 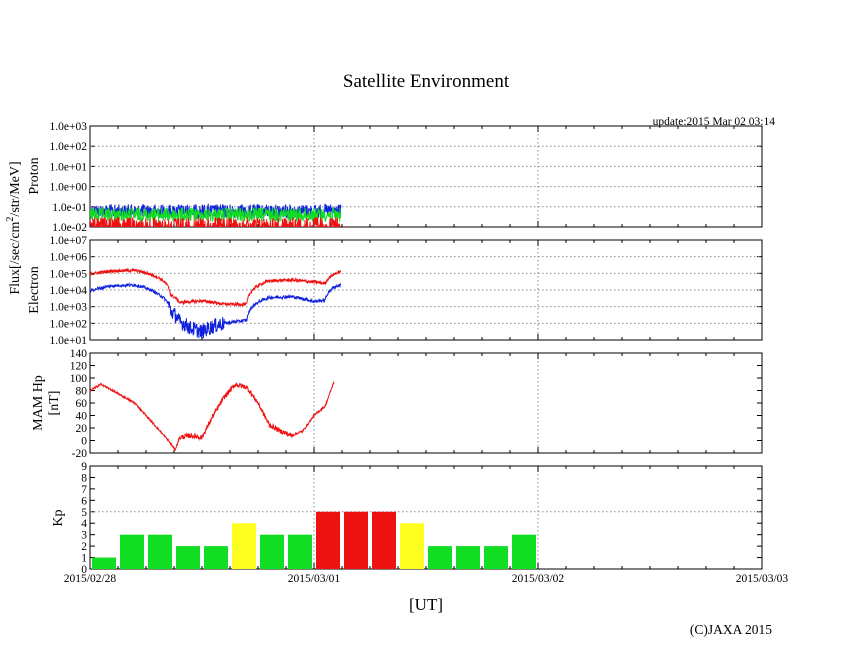 I want to click on panel-ylabel: Electron, so click(x=34, y=289).